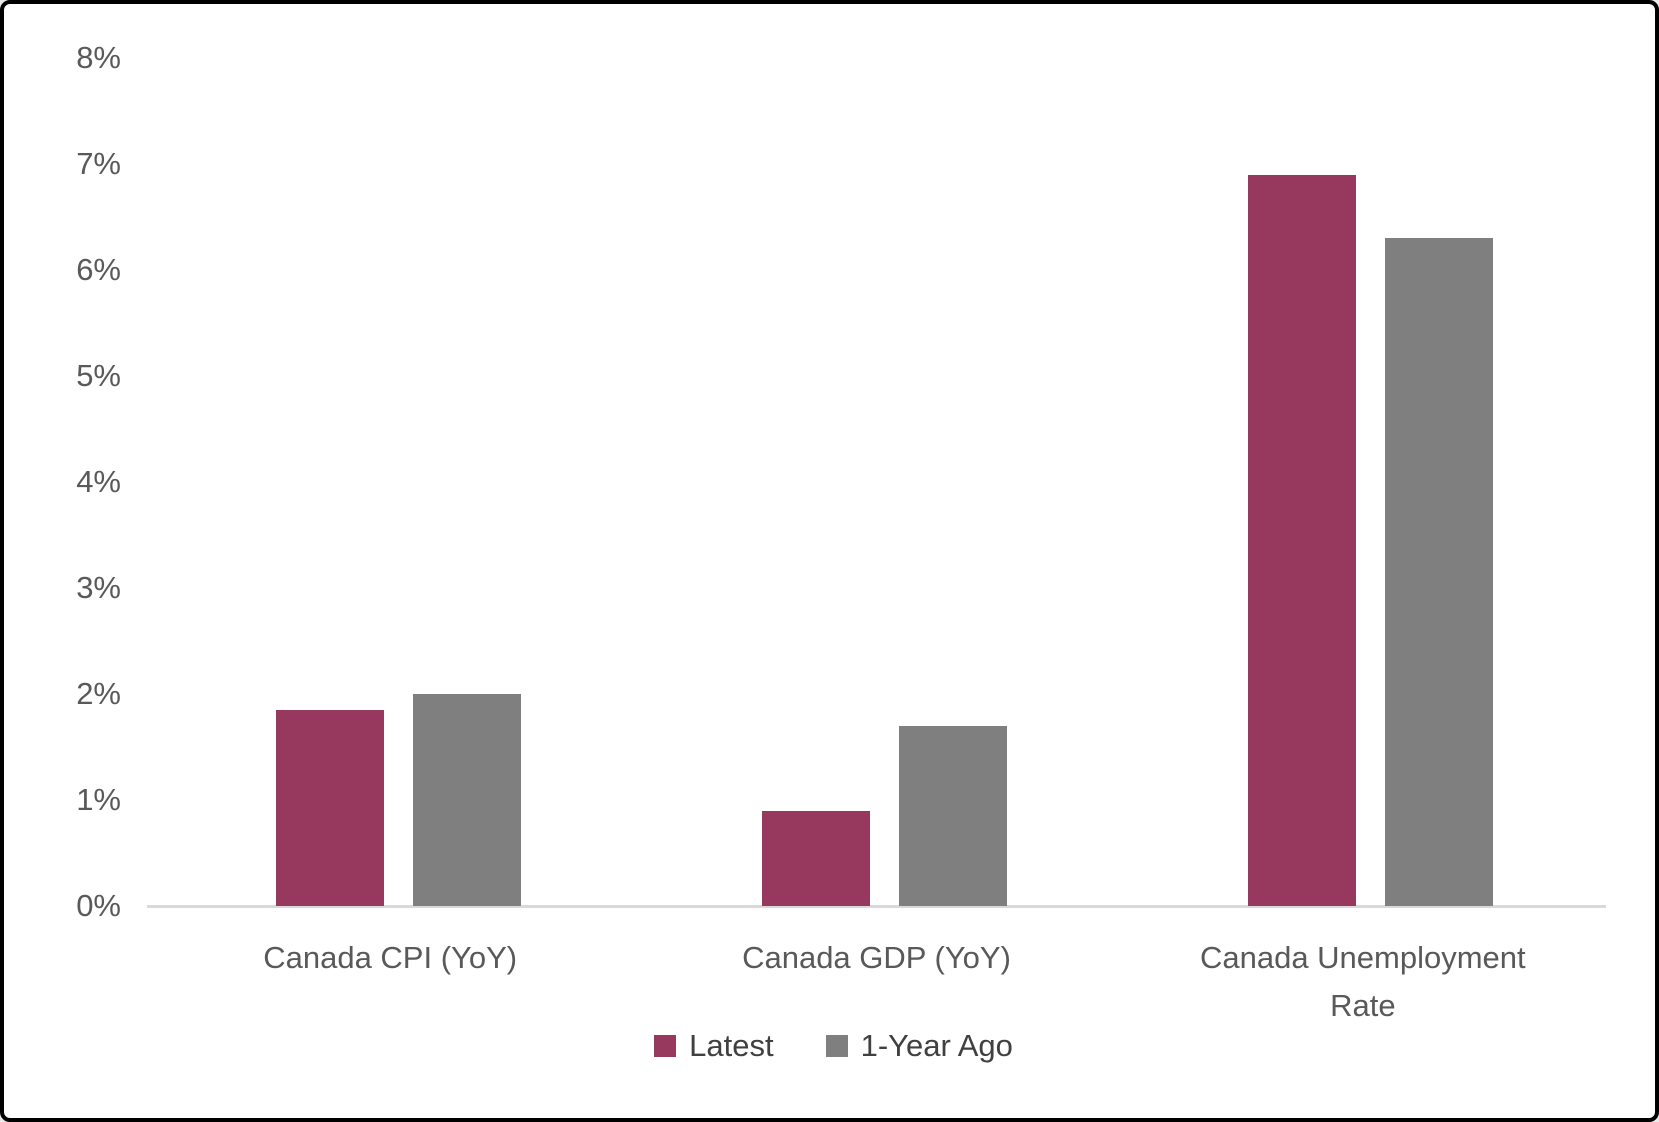  What do you see at coordinates (98, 269) in the screenshot?
I see `y-tick-label-6: 6%` at bounding box center [98, 269].